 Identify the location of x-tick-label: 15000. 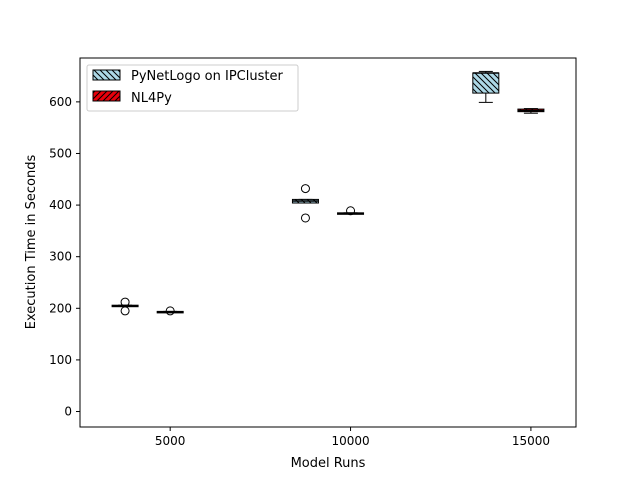
(531, 441).